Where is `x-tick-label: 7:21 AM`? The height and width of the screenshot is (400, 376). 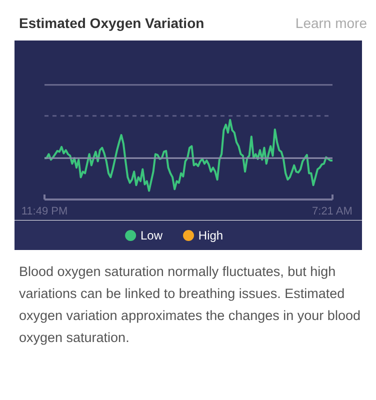
x-tick-label: 7:21 AM is located at coordinates (332, 212).